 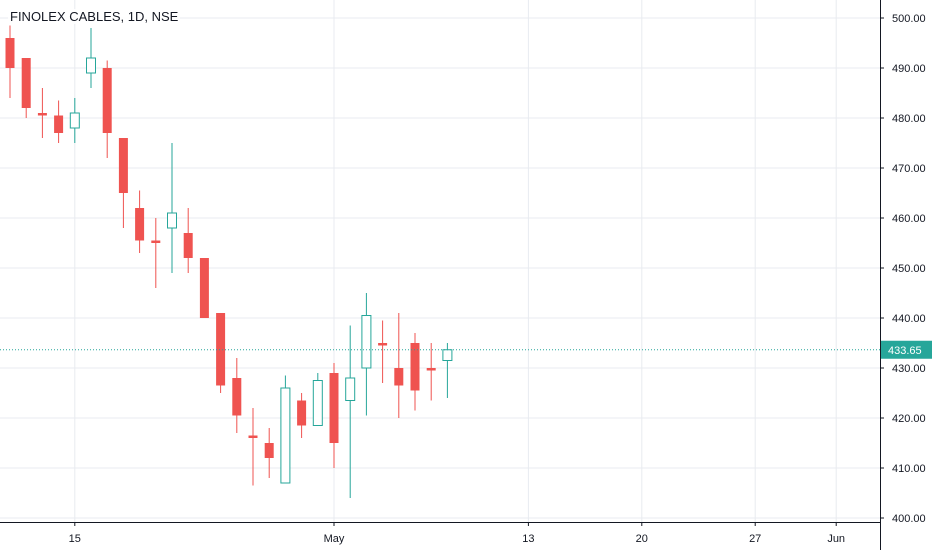 I want to click on last-price-badge: 433.65, so click(x=906, y=349).